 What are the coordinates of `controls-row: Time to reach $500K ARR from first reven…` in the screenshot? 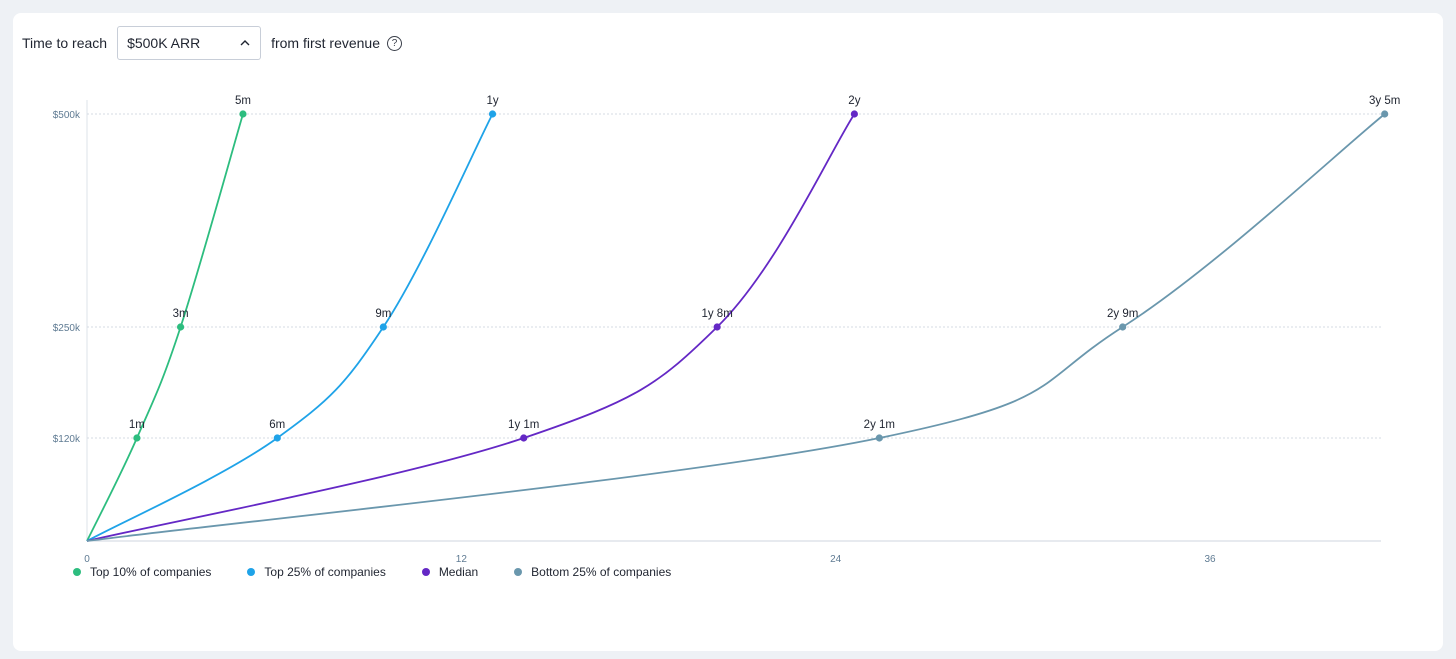 It's located at (212, 43).